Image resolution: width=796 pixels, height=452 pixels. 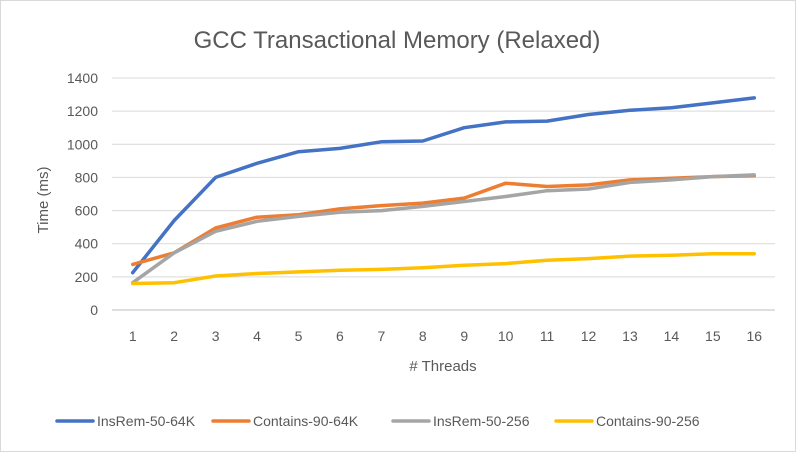 What do you see at coordinates (82, 78) in the screenshot?
I see `y-tick-label: 1400` at bounding box center [82, 78].